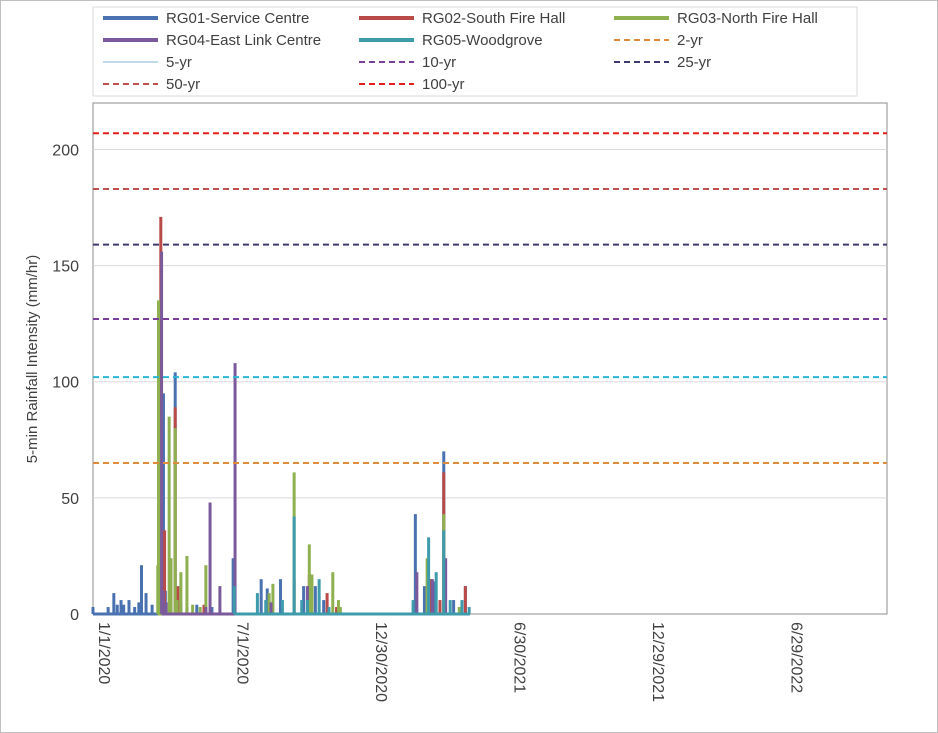 This screenshot has width=938, height=733. What do you see at coordinates (694, 62) in the screenshot?
I see `legend-label: 25-yr` at bounding box center [694, 62].